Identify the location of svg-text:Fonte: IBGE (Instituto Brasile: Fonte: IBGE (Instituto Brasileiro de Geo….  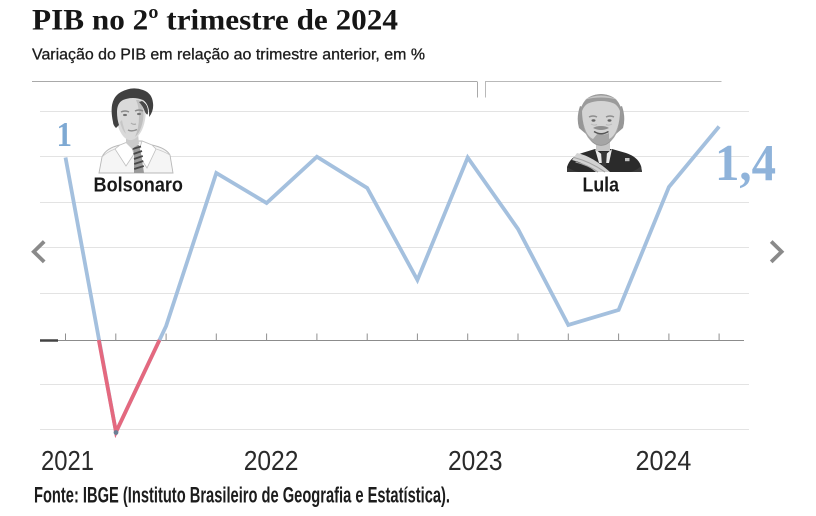
(242, 495).